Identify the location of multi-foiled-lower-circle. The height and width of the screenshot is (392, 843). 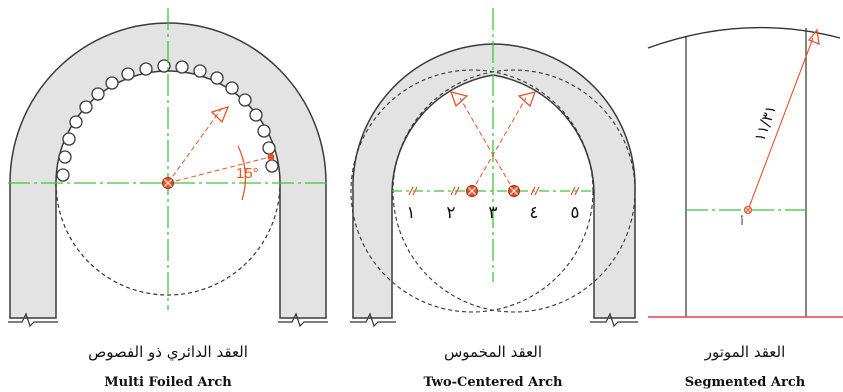
(168, 239).